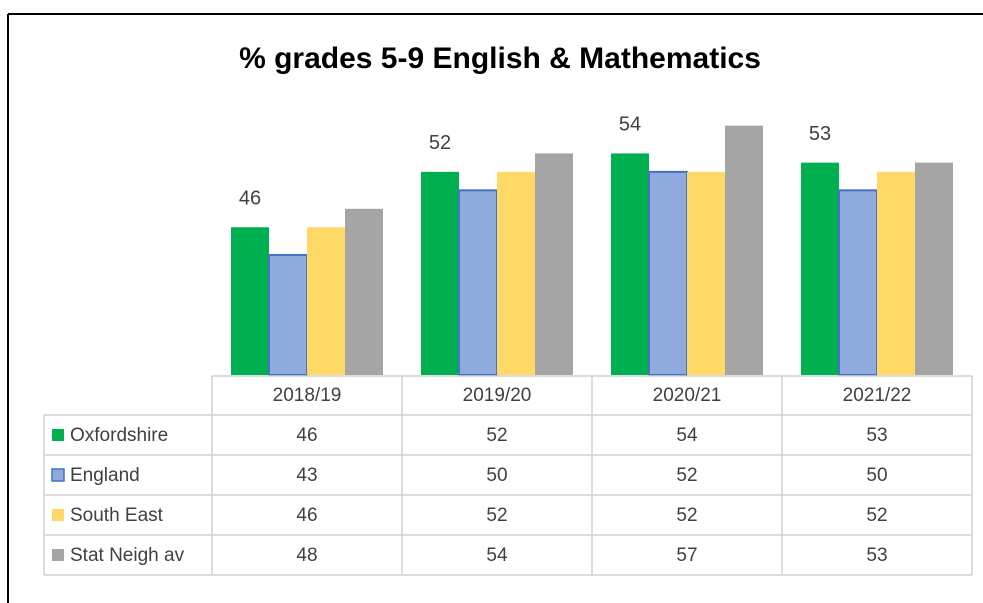  Describe the element at coordinates (117, 515) in the screenshot. I see `legend-label: South East` at that location.